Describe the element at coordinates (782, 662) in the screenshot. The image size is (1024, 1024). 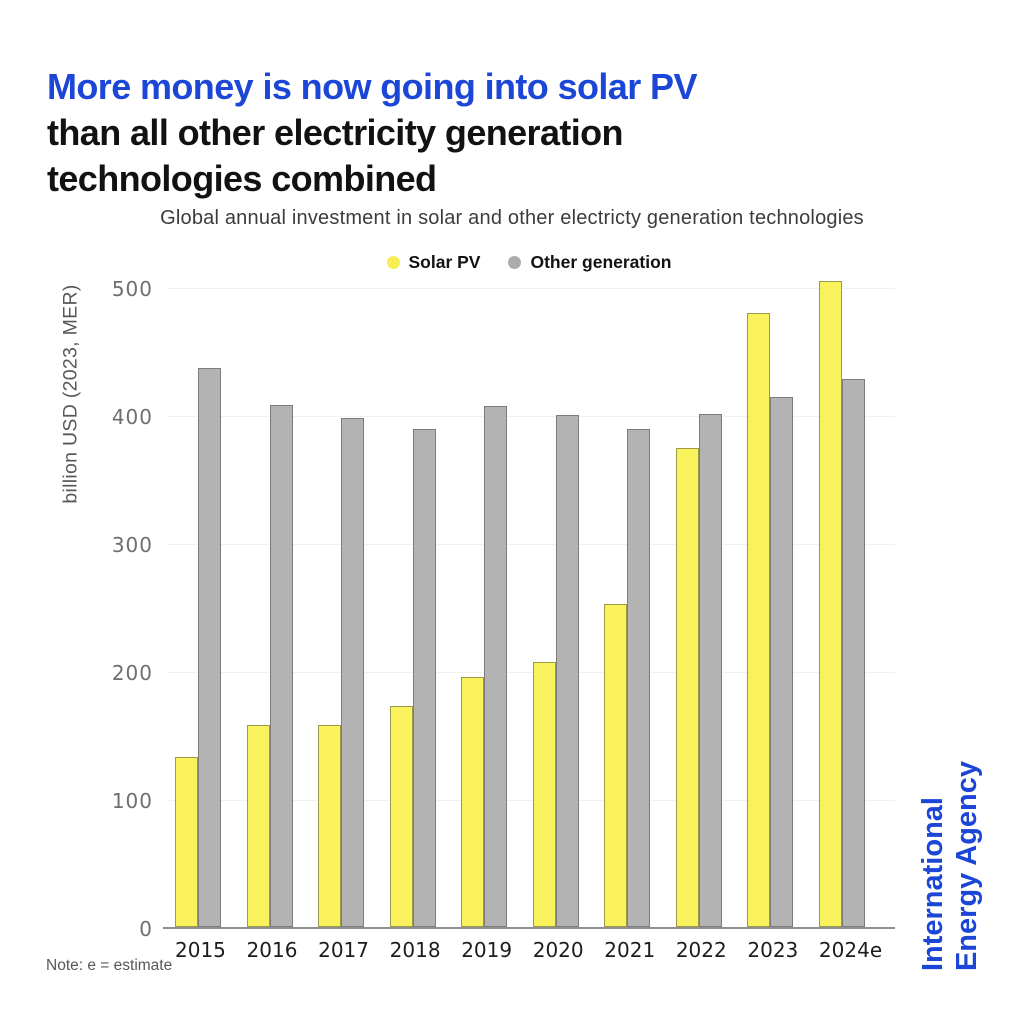
I see `other-generation-bar-2023` at that location.